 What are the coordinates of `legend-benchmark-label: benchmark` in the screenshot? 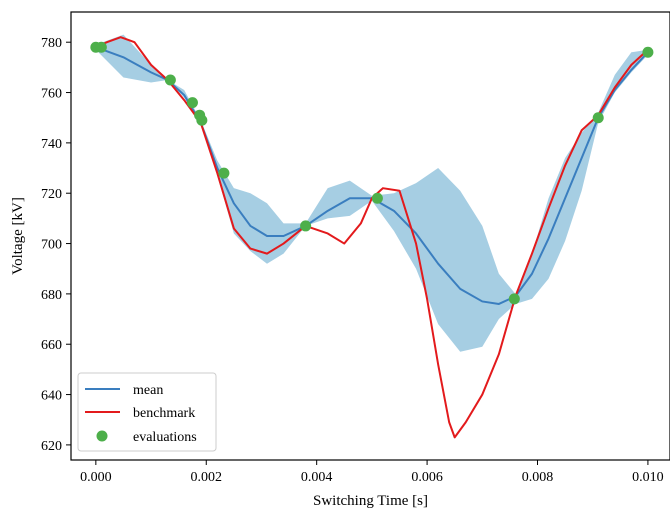 It's located at (164, 413).